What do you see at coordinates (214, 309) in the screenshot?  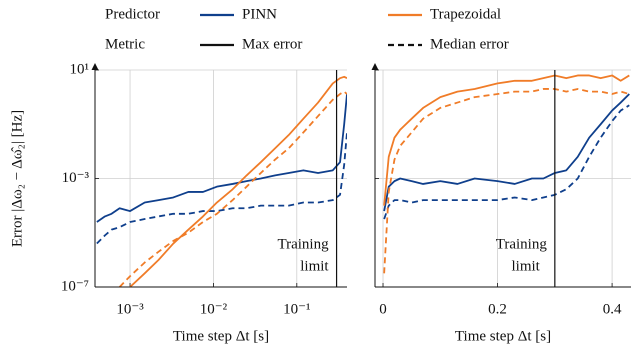 I see `x-tick-label: 10⁻²` at bounding box center [214, 309].